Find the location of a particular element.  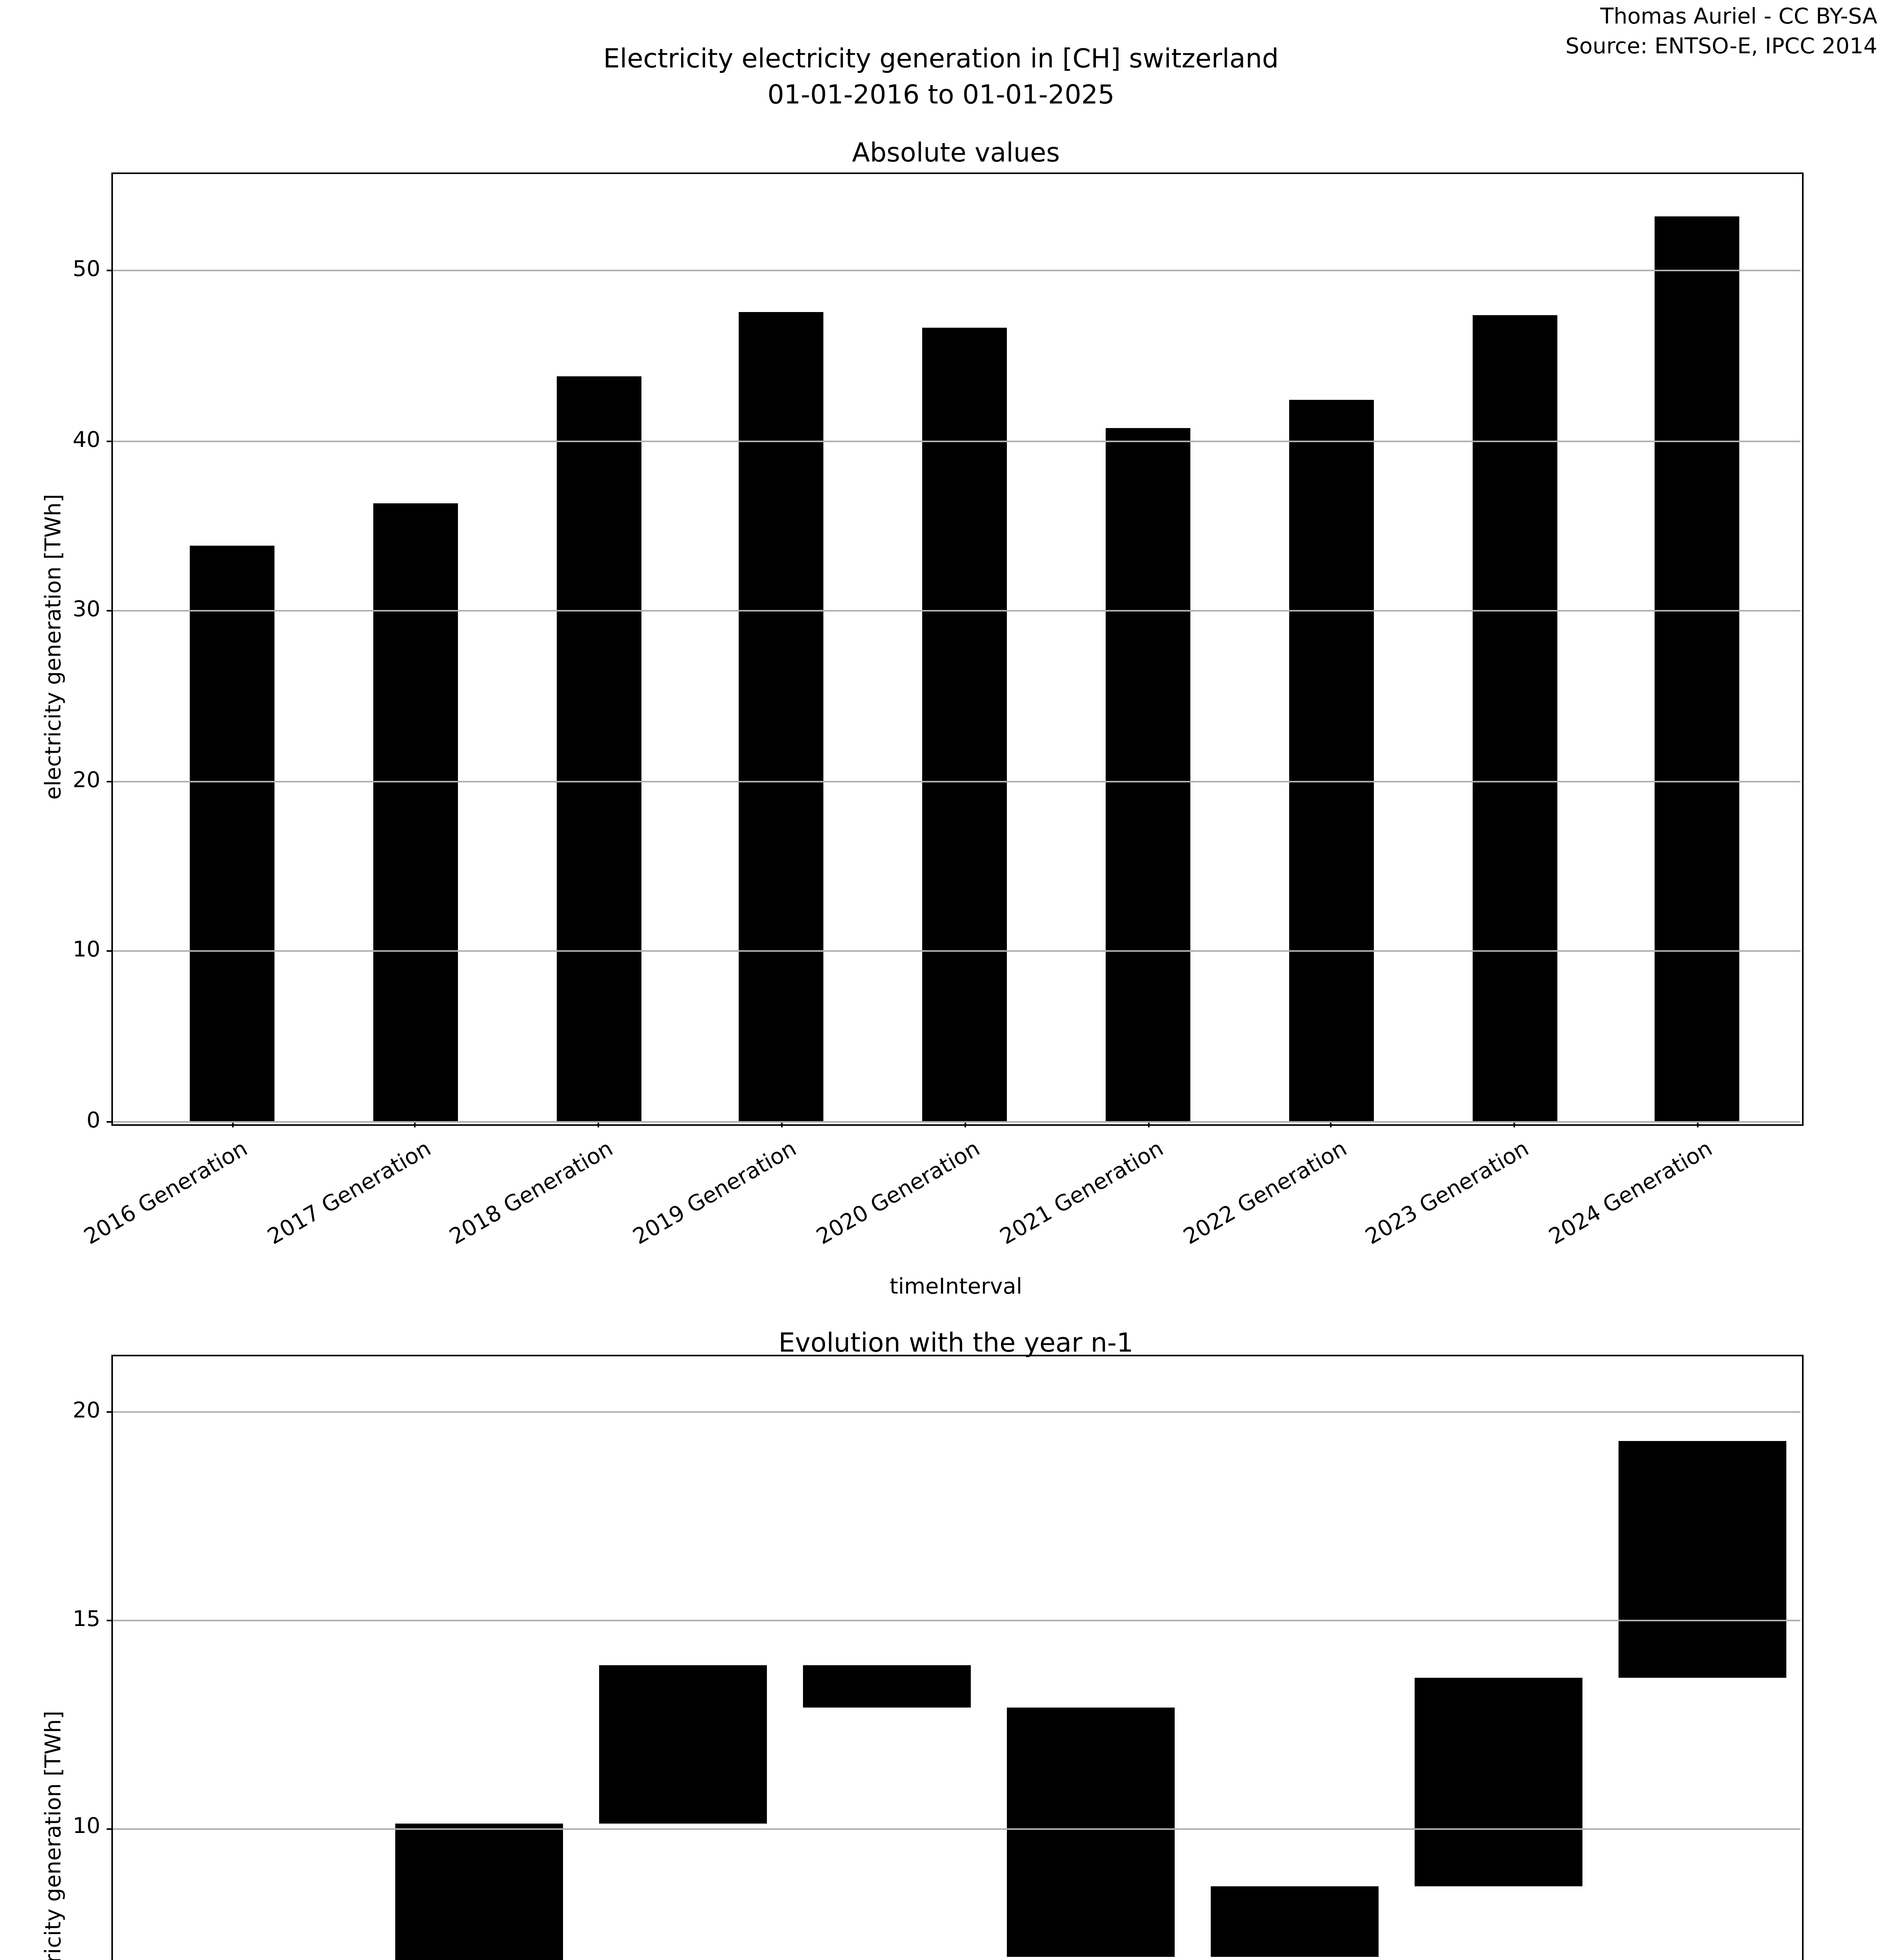

bar-2016-generation is located at coordinates (232, 834).